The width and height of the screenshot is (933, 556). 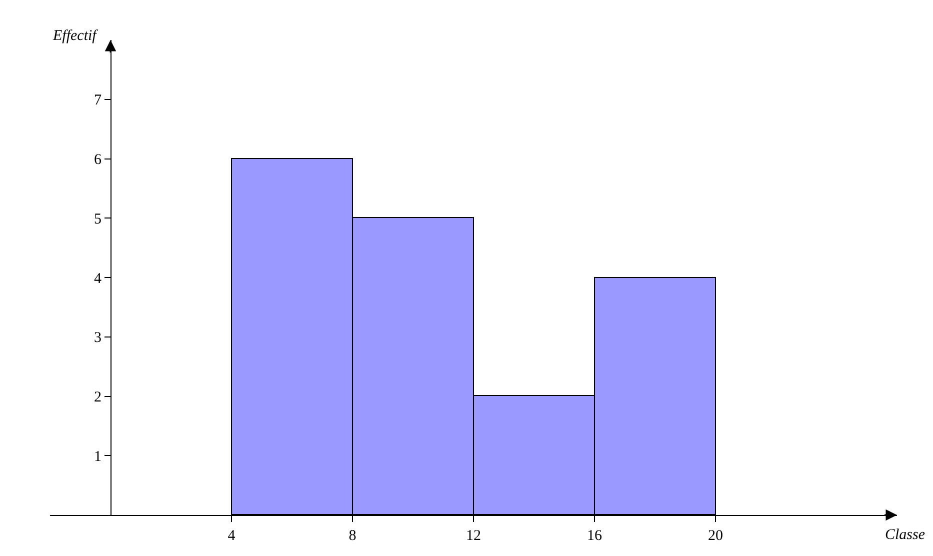 I want to click on x-tick-label: 12, so click(x=473, y=536).